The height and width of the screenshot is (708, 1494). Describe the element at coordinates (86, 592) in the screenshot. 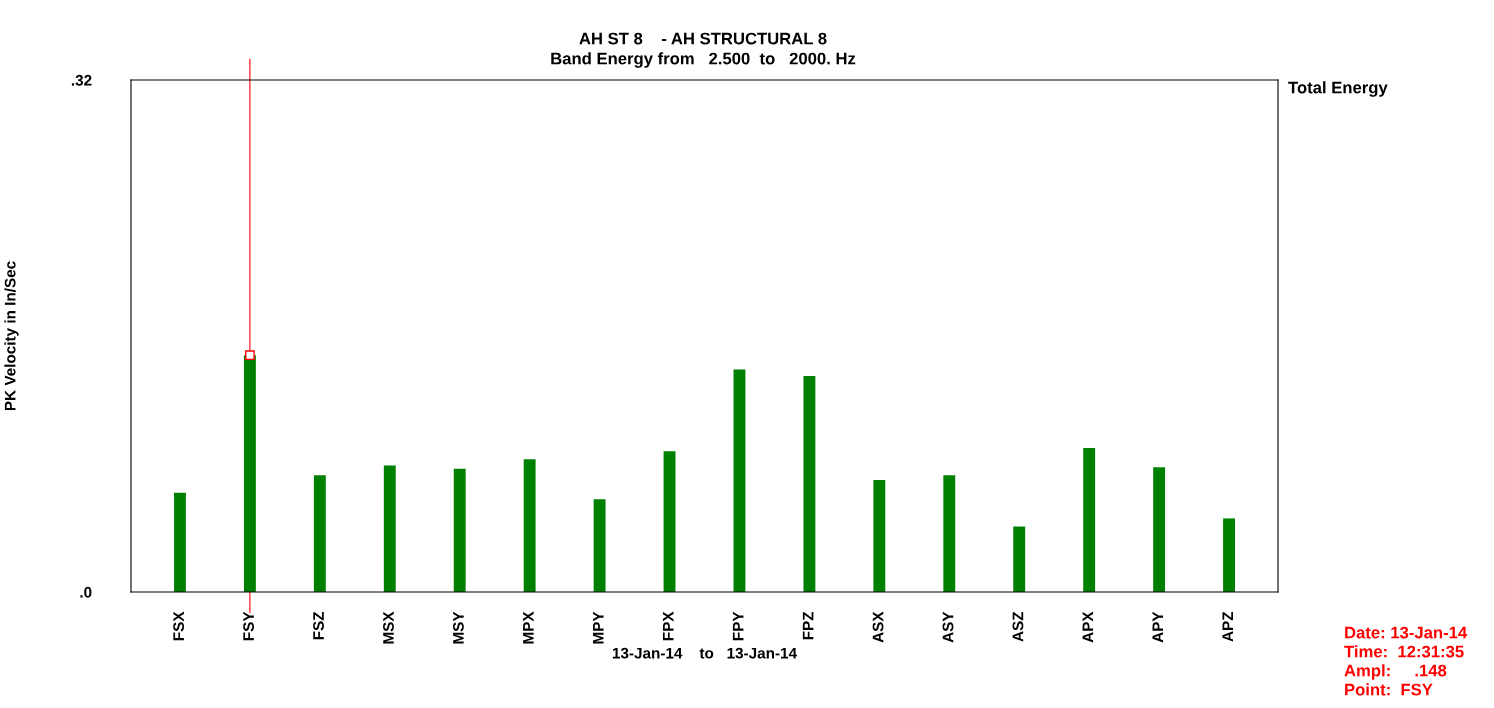

I see `y-tick-label: .0` at that location.